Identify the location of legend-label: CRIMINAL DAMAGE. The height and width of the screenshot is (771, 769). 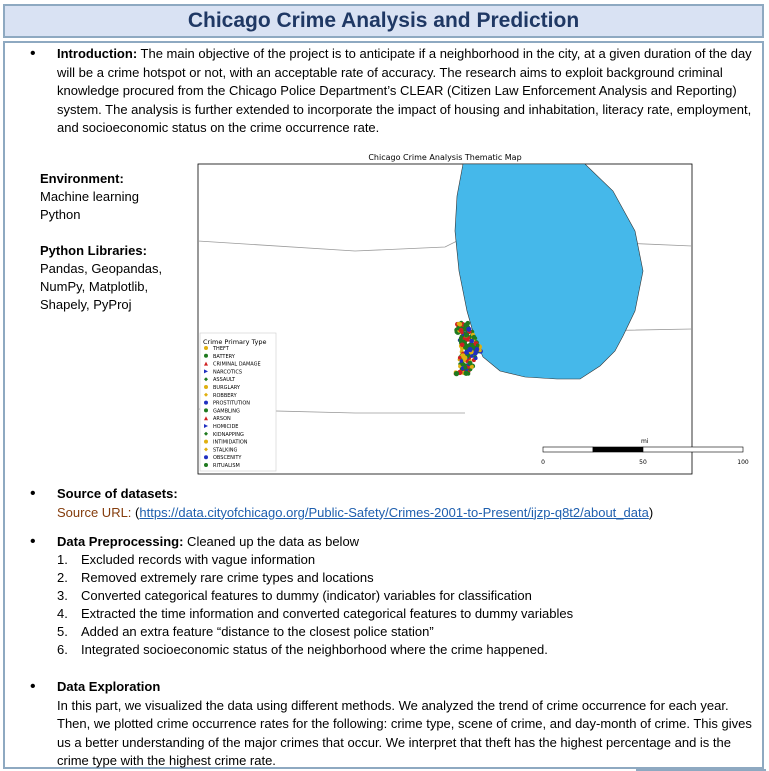
(237, 365).